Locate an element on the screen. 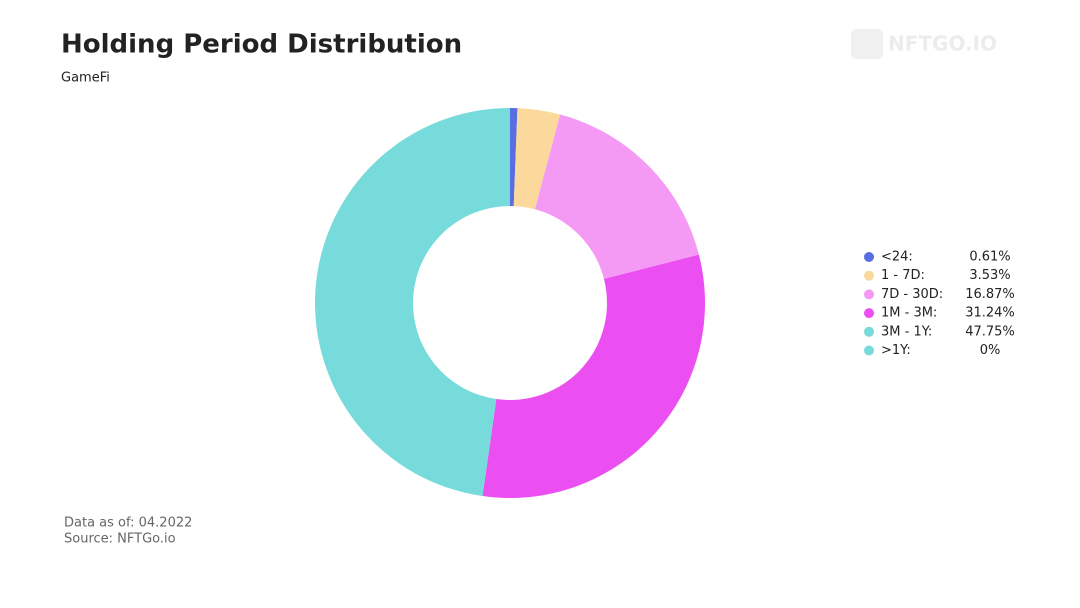  legend-label: 1M - 3M: is located at coordinates (909, 313).